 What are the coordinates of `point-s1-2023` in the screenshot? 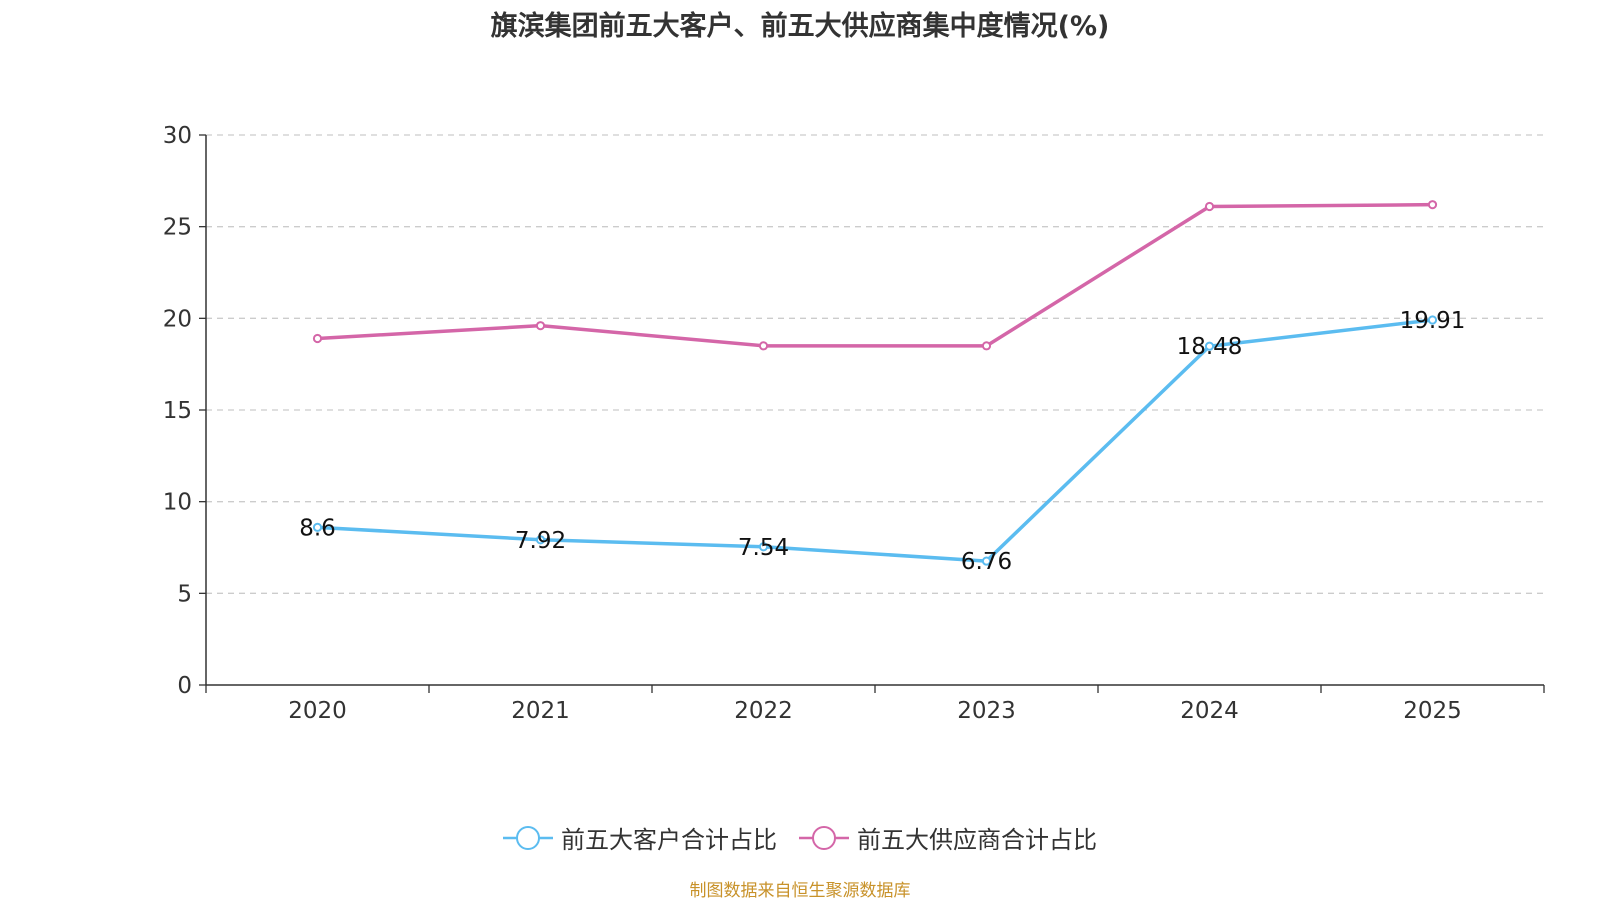 It's located at (986, 346).